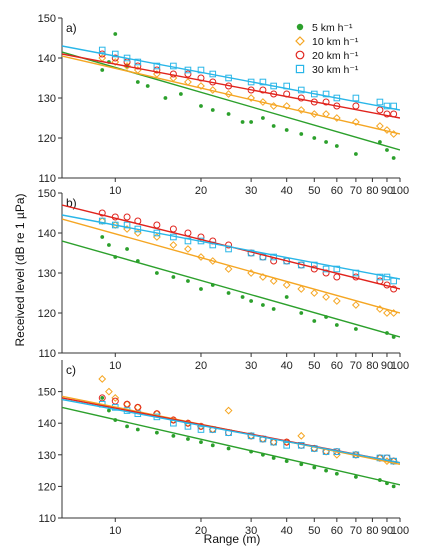  I want to click on y-tick-label: 150, so click(47, 393).